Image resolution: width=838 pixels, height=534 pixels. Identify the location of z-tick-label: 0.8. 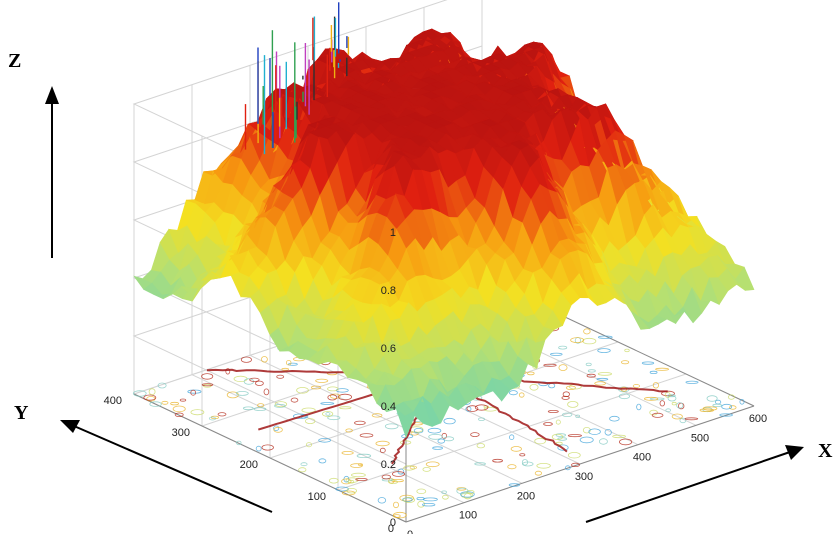
(388, 291).